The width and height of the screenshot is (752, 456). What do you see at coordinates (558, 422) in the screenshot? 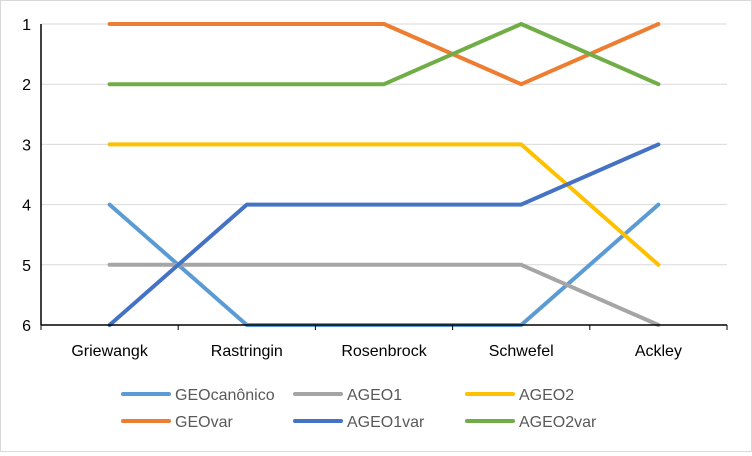
I see `legend-label-ageo2var: AGEO2var` at bounding box center [558, 422].